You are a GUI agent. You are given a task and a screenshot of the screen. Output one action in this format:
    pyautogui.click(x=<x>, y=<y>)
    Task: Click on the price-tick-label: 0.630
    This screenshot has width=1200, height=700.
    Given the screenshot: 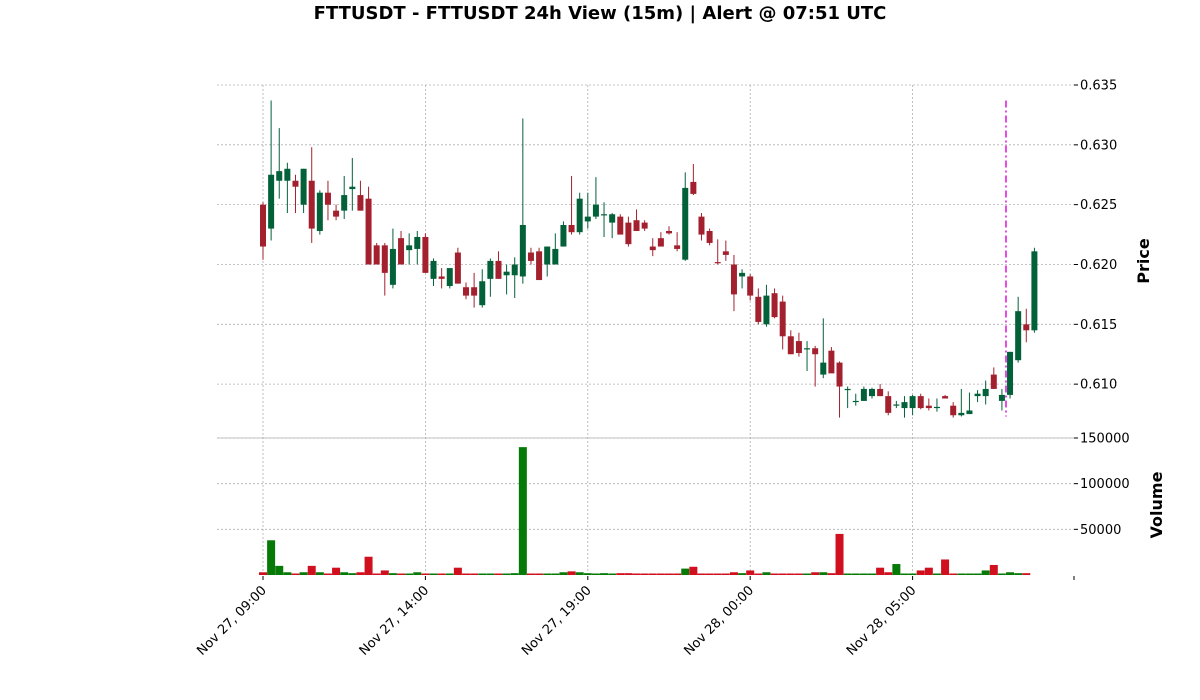 What is the action you would take?
    pyautogui.click(x=1098, y=145)
    